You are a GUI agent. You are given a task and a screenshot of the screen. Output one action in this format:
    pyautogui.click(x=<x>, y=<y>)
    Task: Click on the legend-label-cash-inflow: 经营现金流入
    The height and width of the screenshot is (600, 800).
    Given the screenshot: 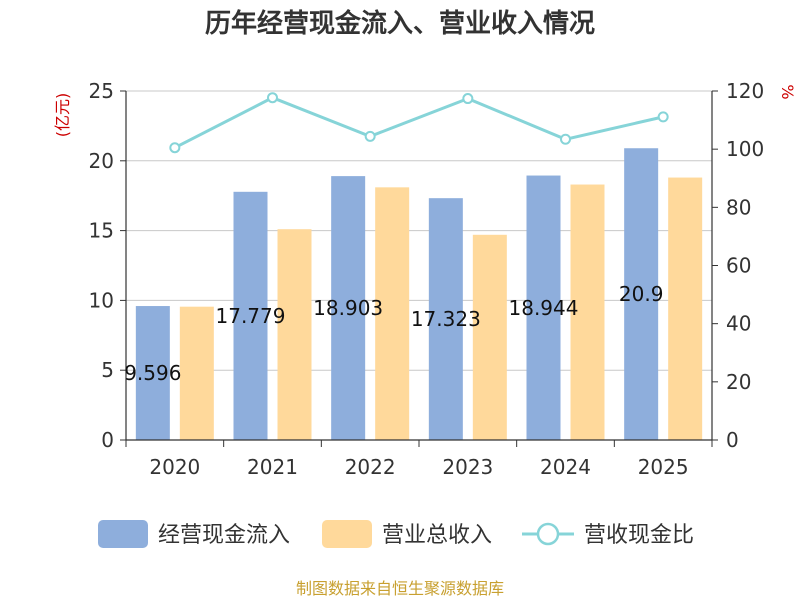 What is the action you would take?
    pyautogui.click(x=224, y=535)
    